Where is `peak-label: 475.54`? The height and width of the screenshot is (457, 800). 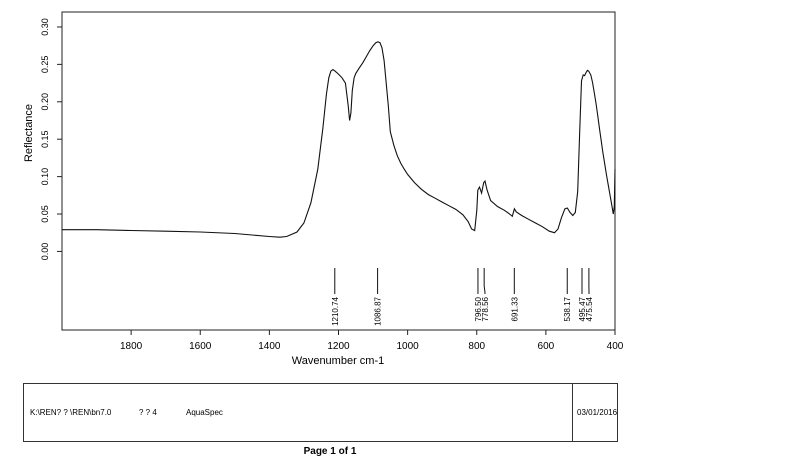 peak-label: 475.54 is located at coordinates (589, 308).